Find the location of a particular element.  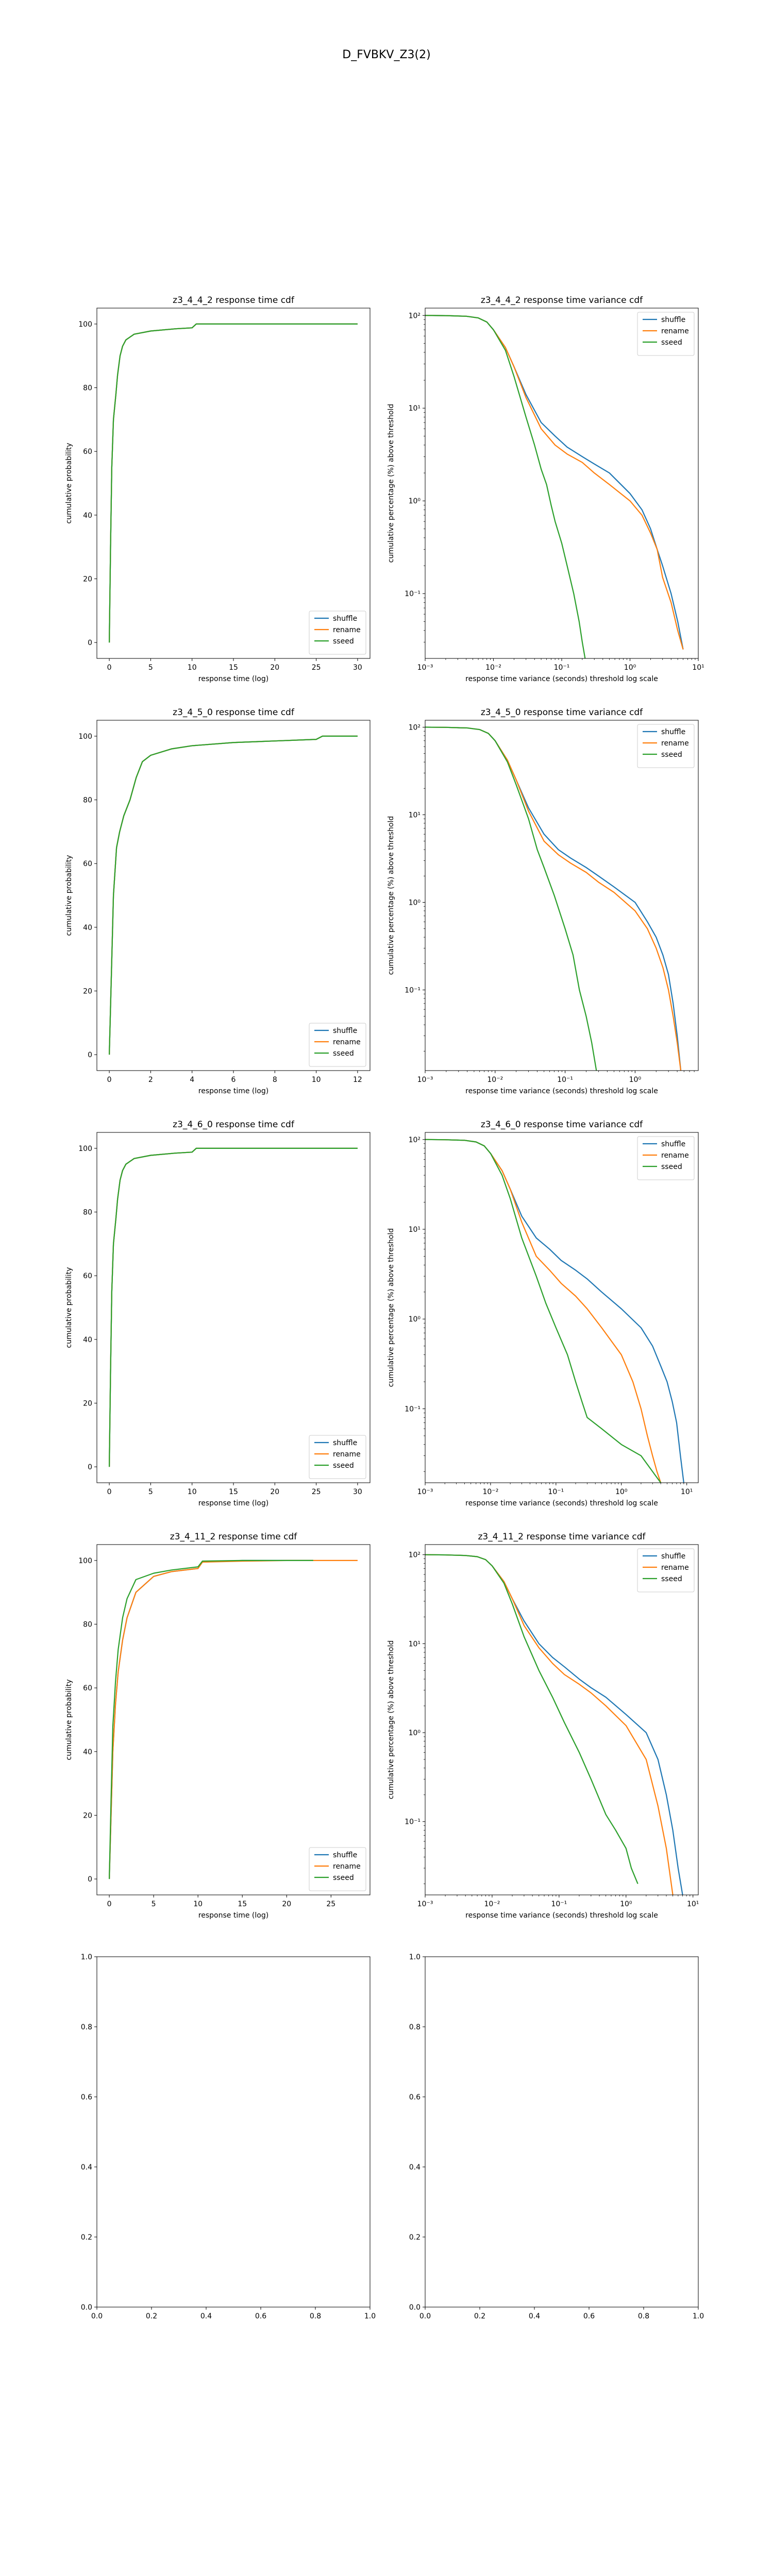

x-tick-label: 0.2 is located at coordinates (479, 2316).